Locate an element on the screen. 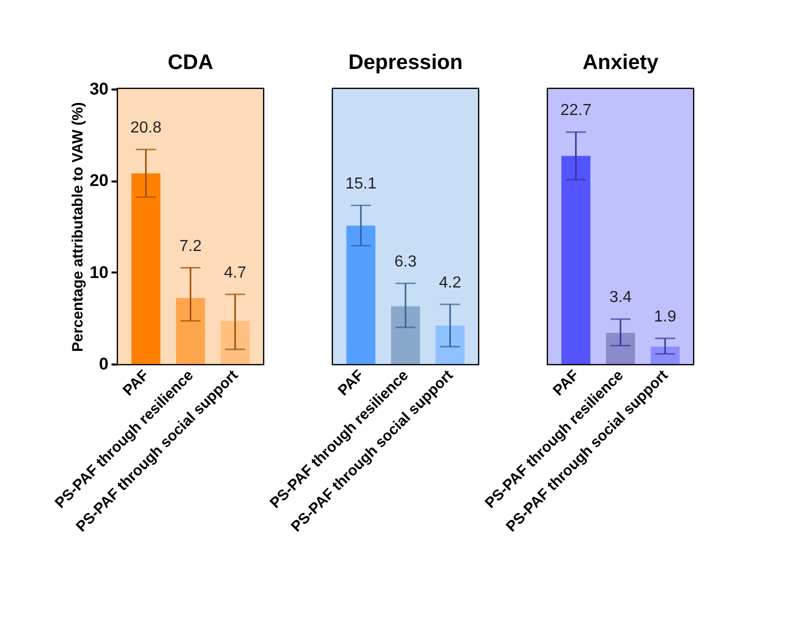 The height and width of the screenshot is (641, 800). chart-title: Anxiety is located at coordinates (620, 62).